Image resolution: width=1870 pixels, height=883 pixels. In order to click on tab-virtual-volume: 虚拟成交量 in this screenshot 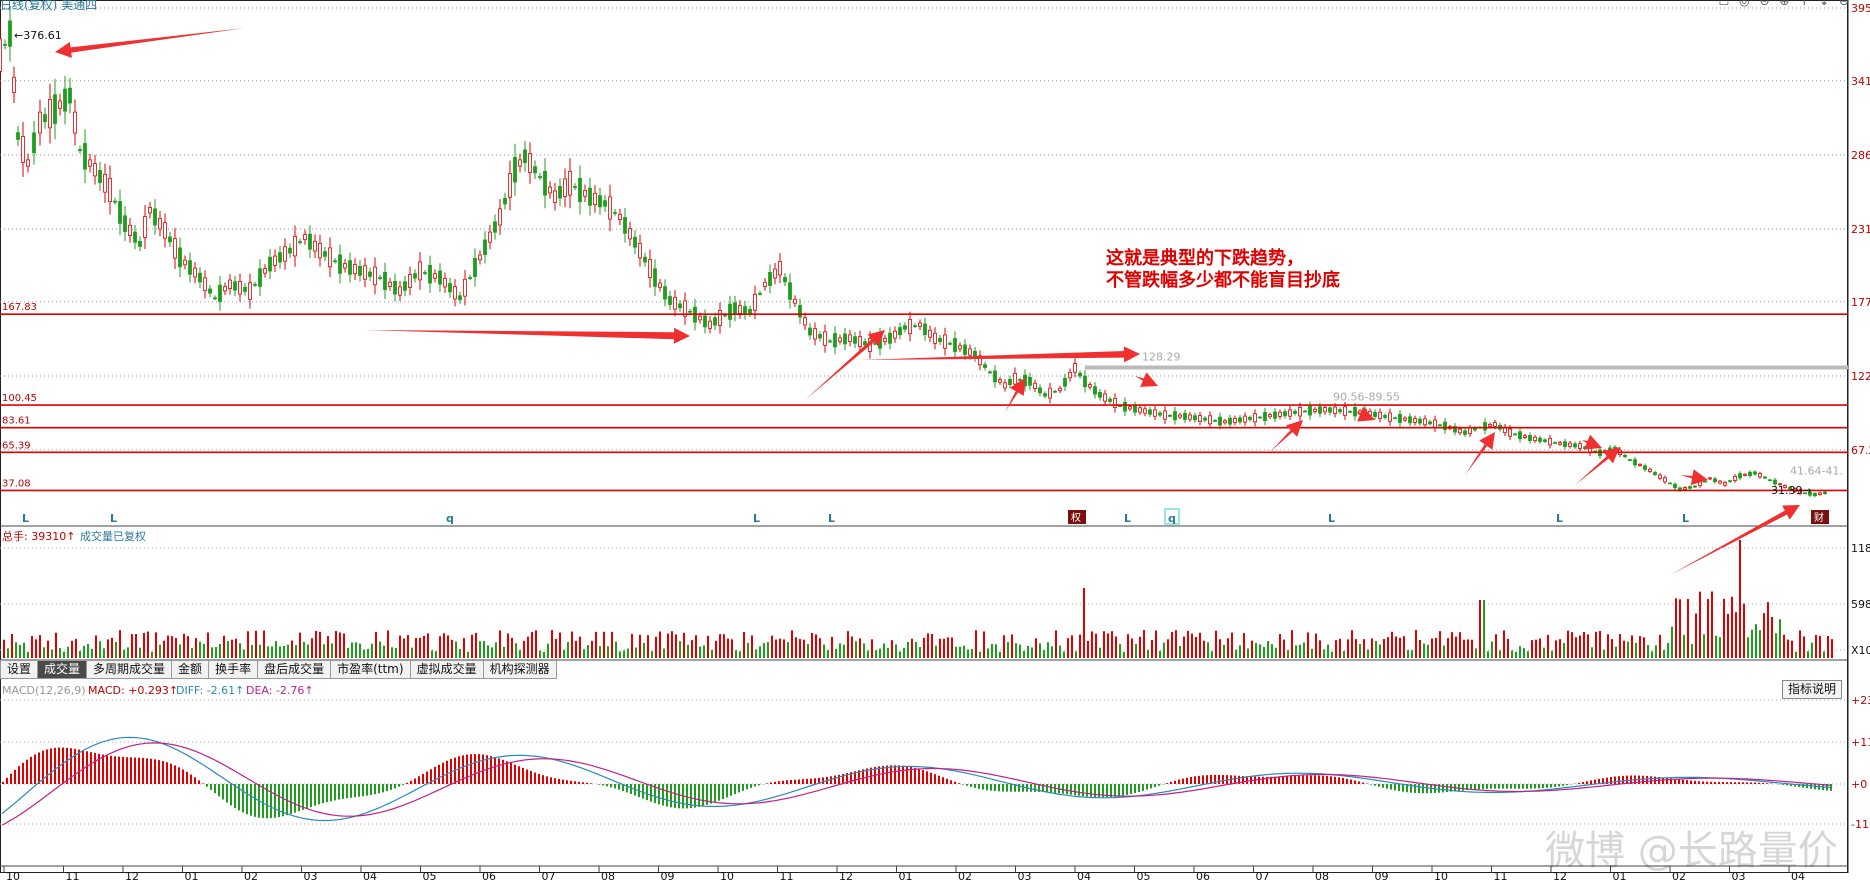, I will do `click(447, 669)`.